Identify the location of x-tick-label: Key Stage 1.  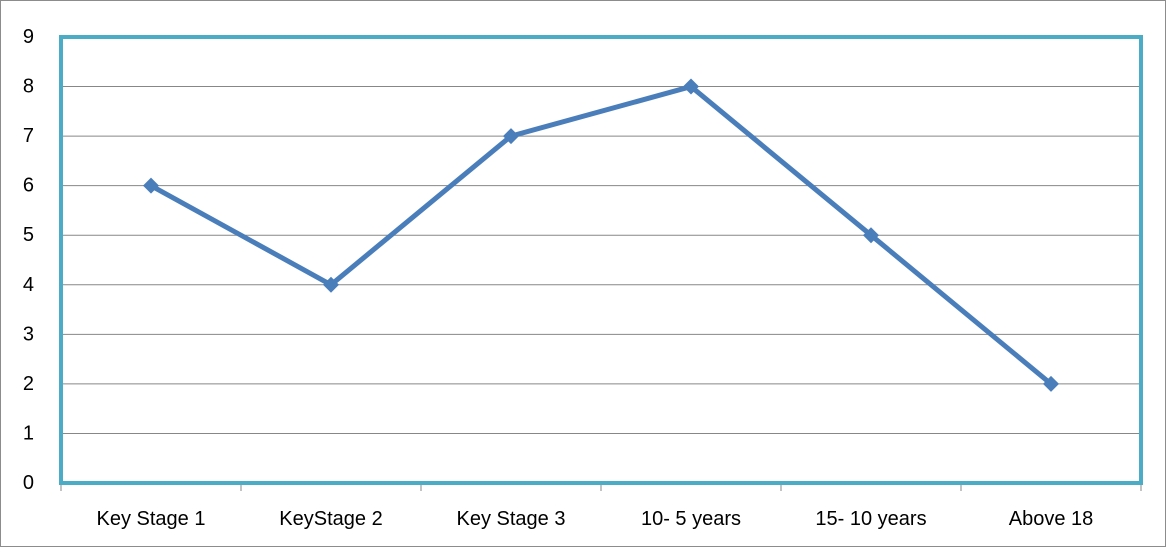
(151, 519).